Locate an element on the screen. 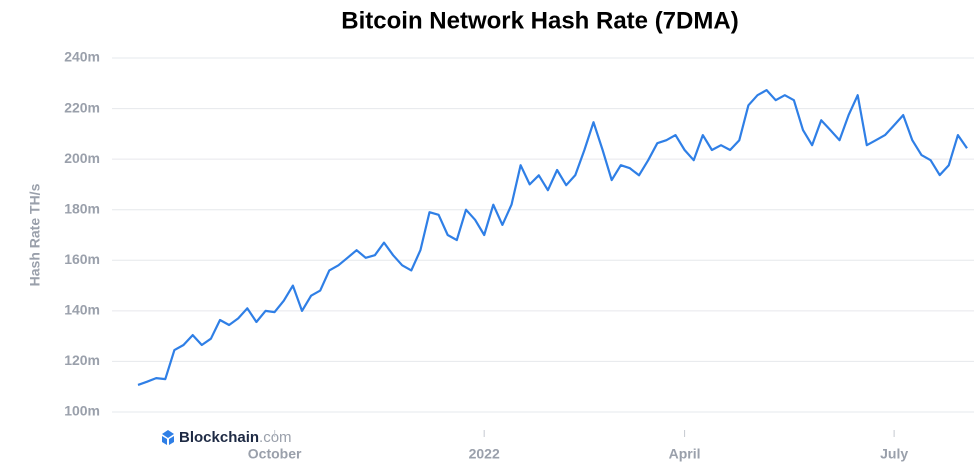  logo-brand: Blockchain is located at coordinates (219, 437).